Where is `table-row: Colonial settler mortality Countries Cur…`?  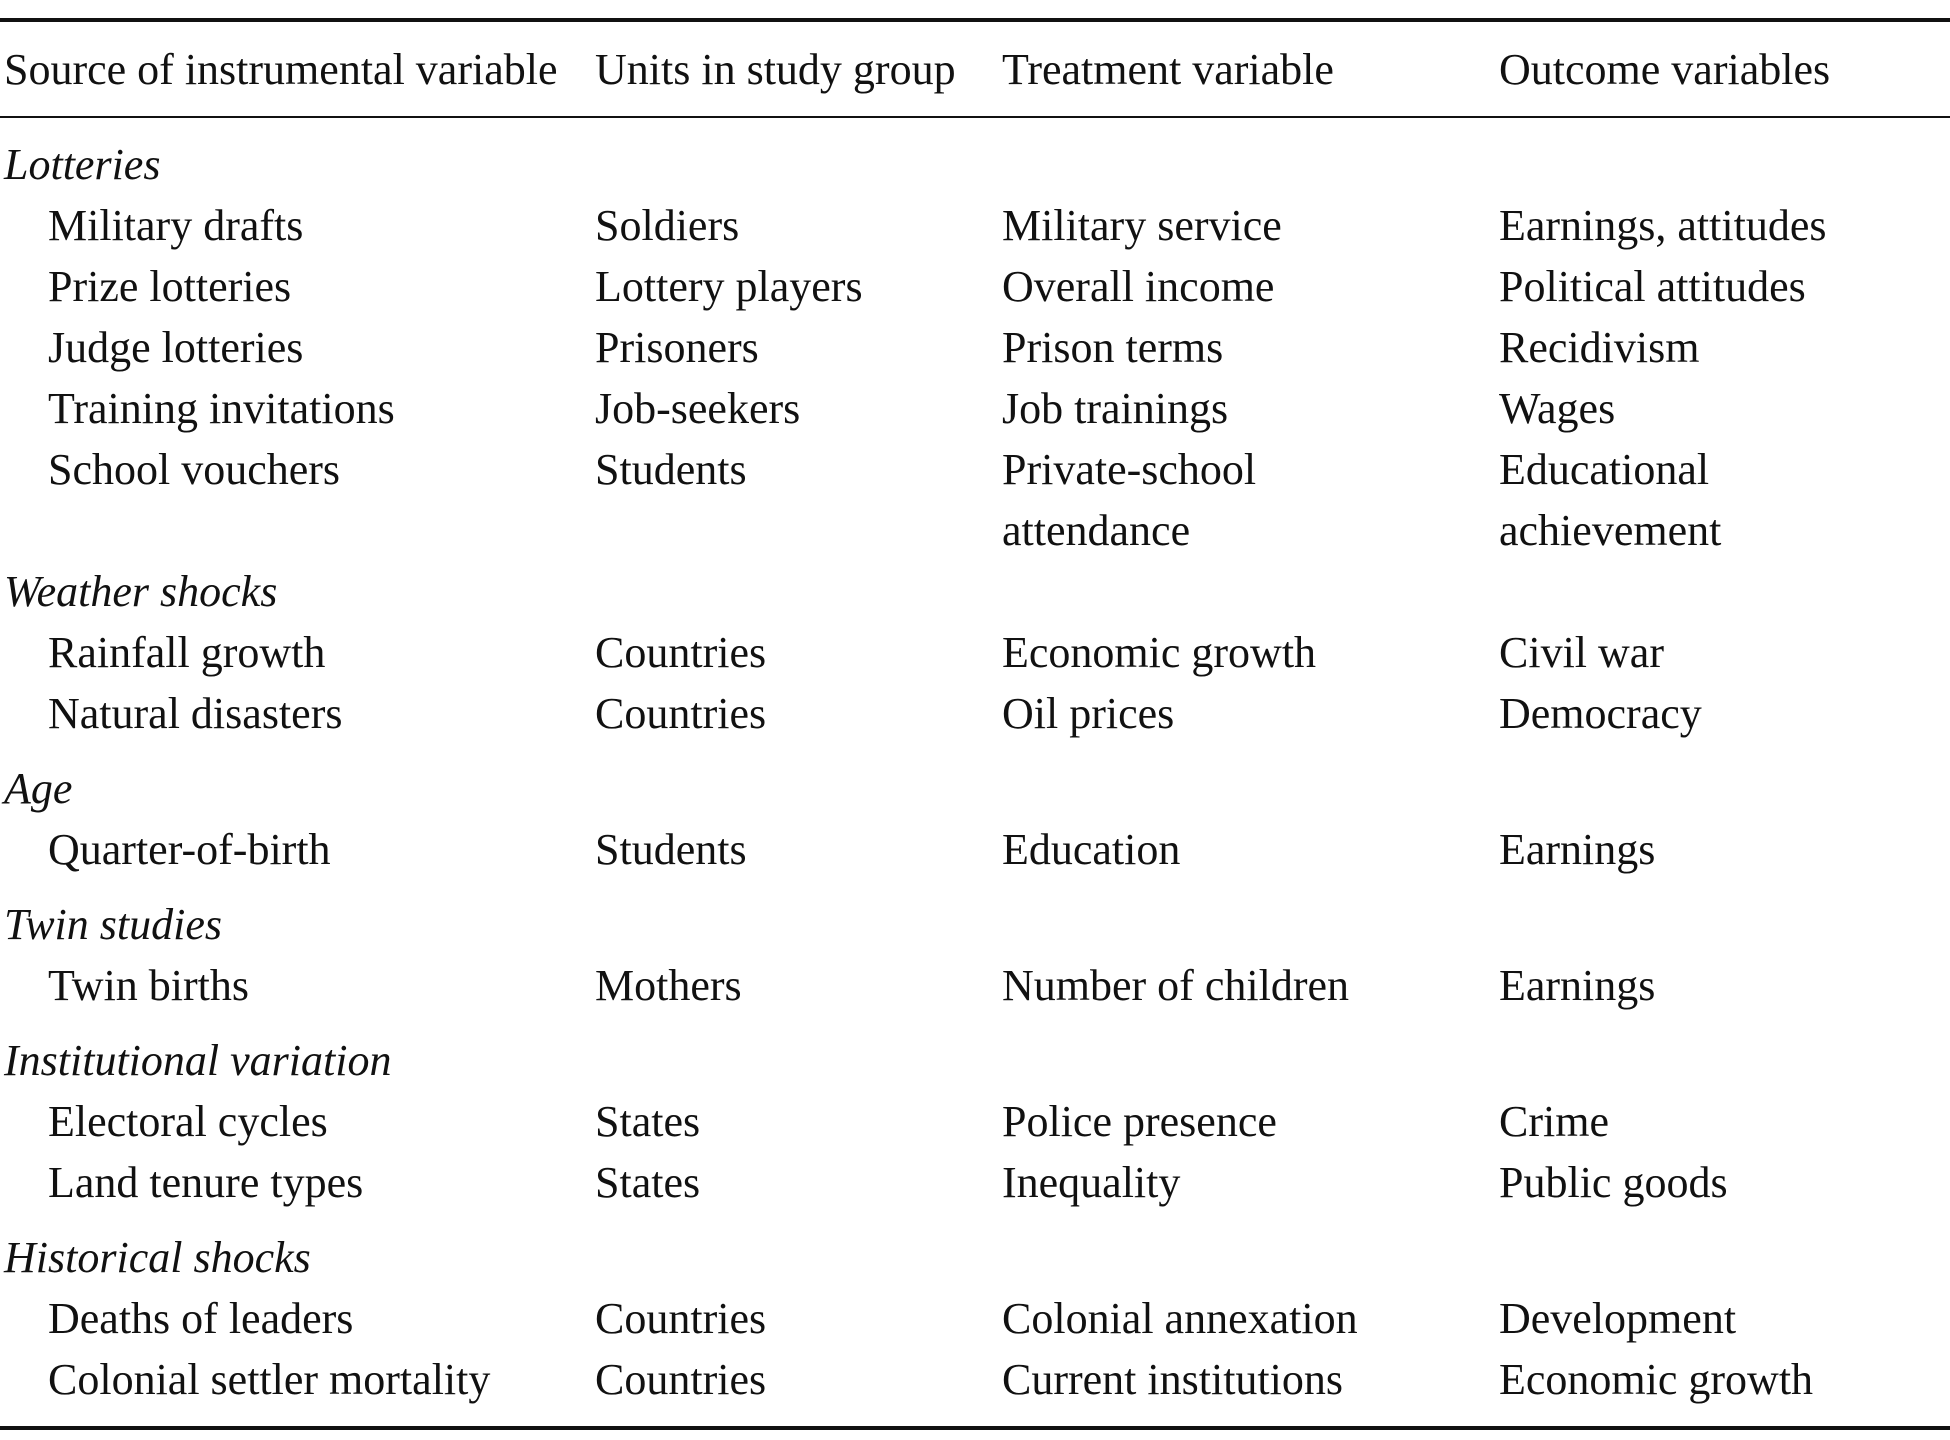
table-row: Colonial settler mortality Countries Cur… is located at coordinates (975, 1379).